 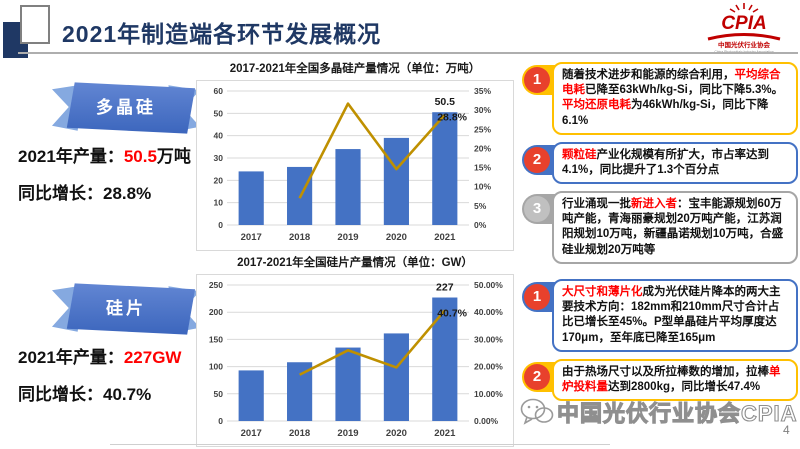 I want to click on svg-text: 25%, so click(x=482, y=129).